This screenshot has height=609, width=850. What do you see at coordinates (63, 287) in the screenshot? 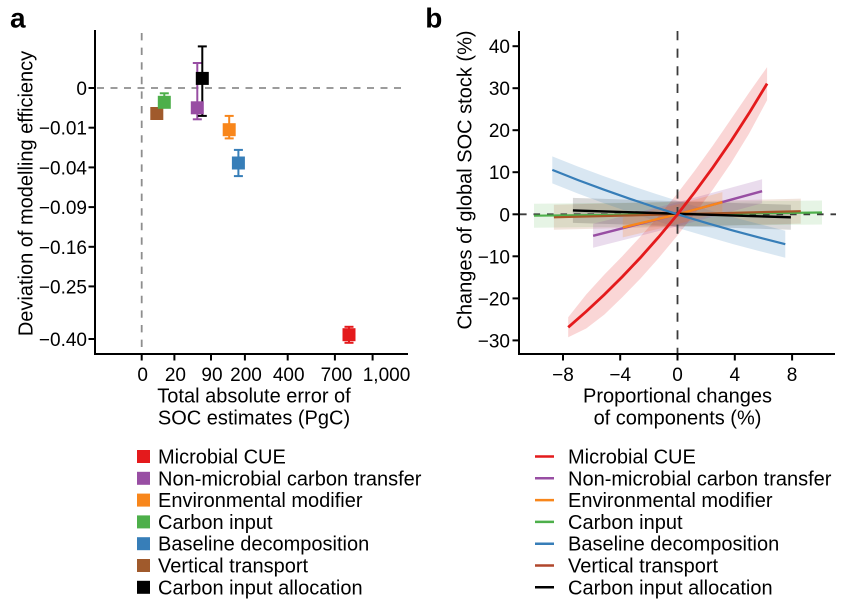
I see `svg-text: −0.25` at bounding box center [63, 287].